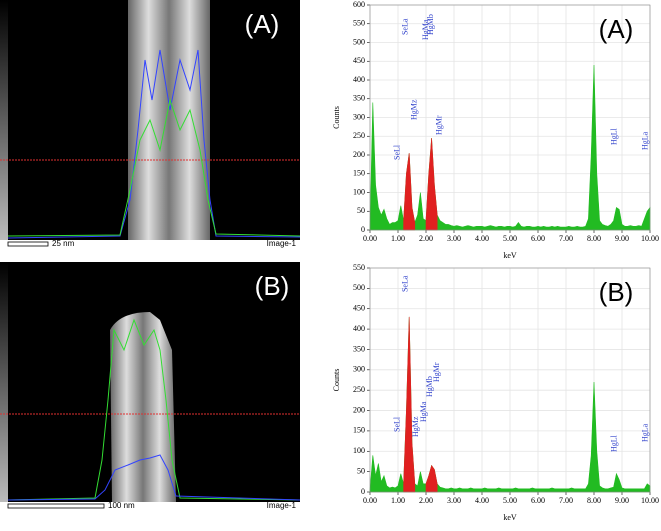  What do you see at coordinates (262, 24) in the screenshot?
I see `image-label: (A)` at bounding box center [262, 24].